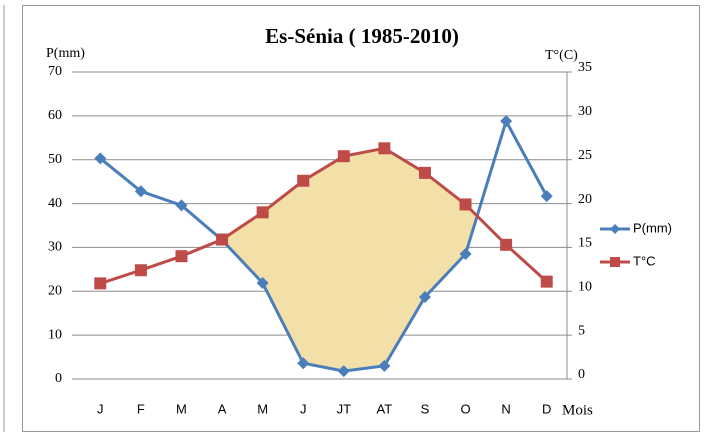  Describe the element at coordinates (652, 227) in the screenshot. I see `legend-label: P(mm)` at that location.